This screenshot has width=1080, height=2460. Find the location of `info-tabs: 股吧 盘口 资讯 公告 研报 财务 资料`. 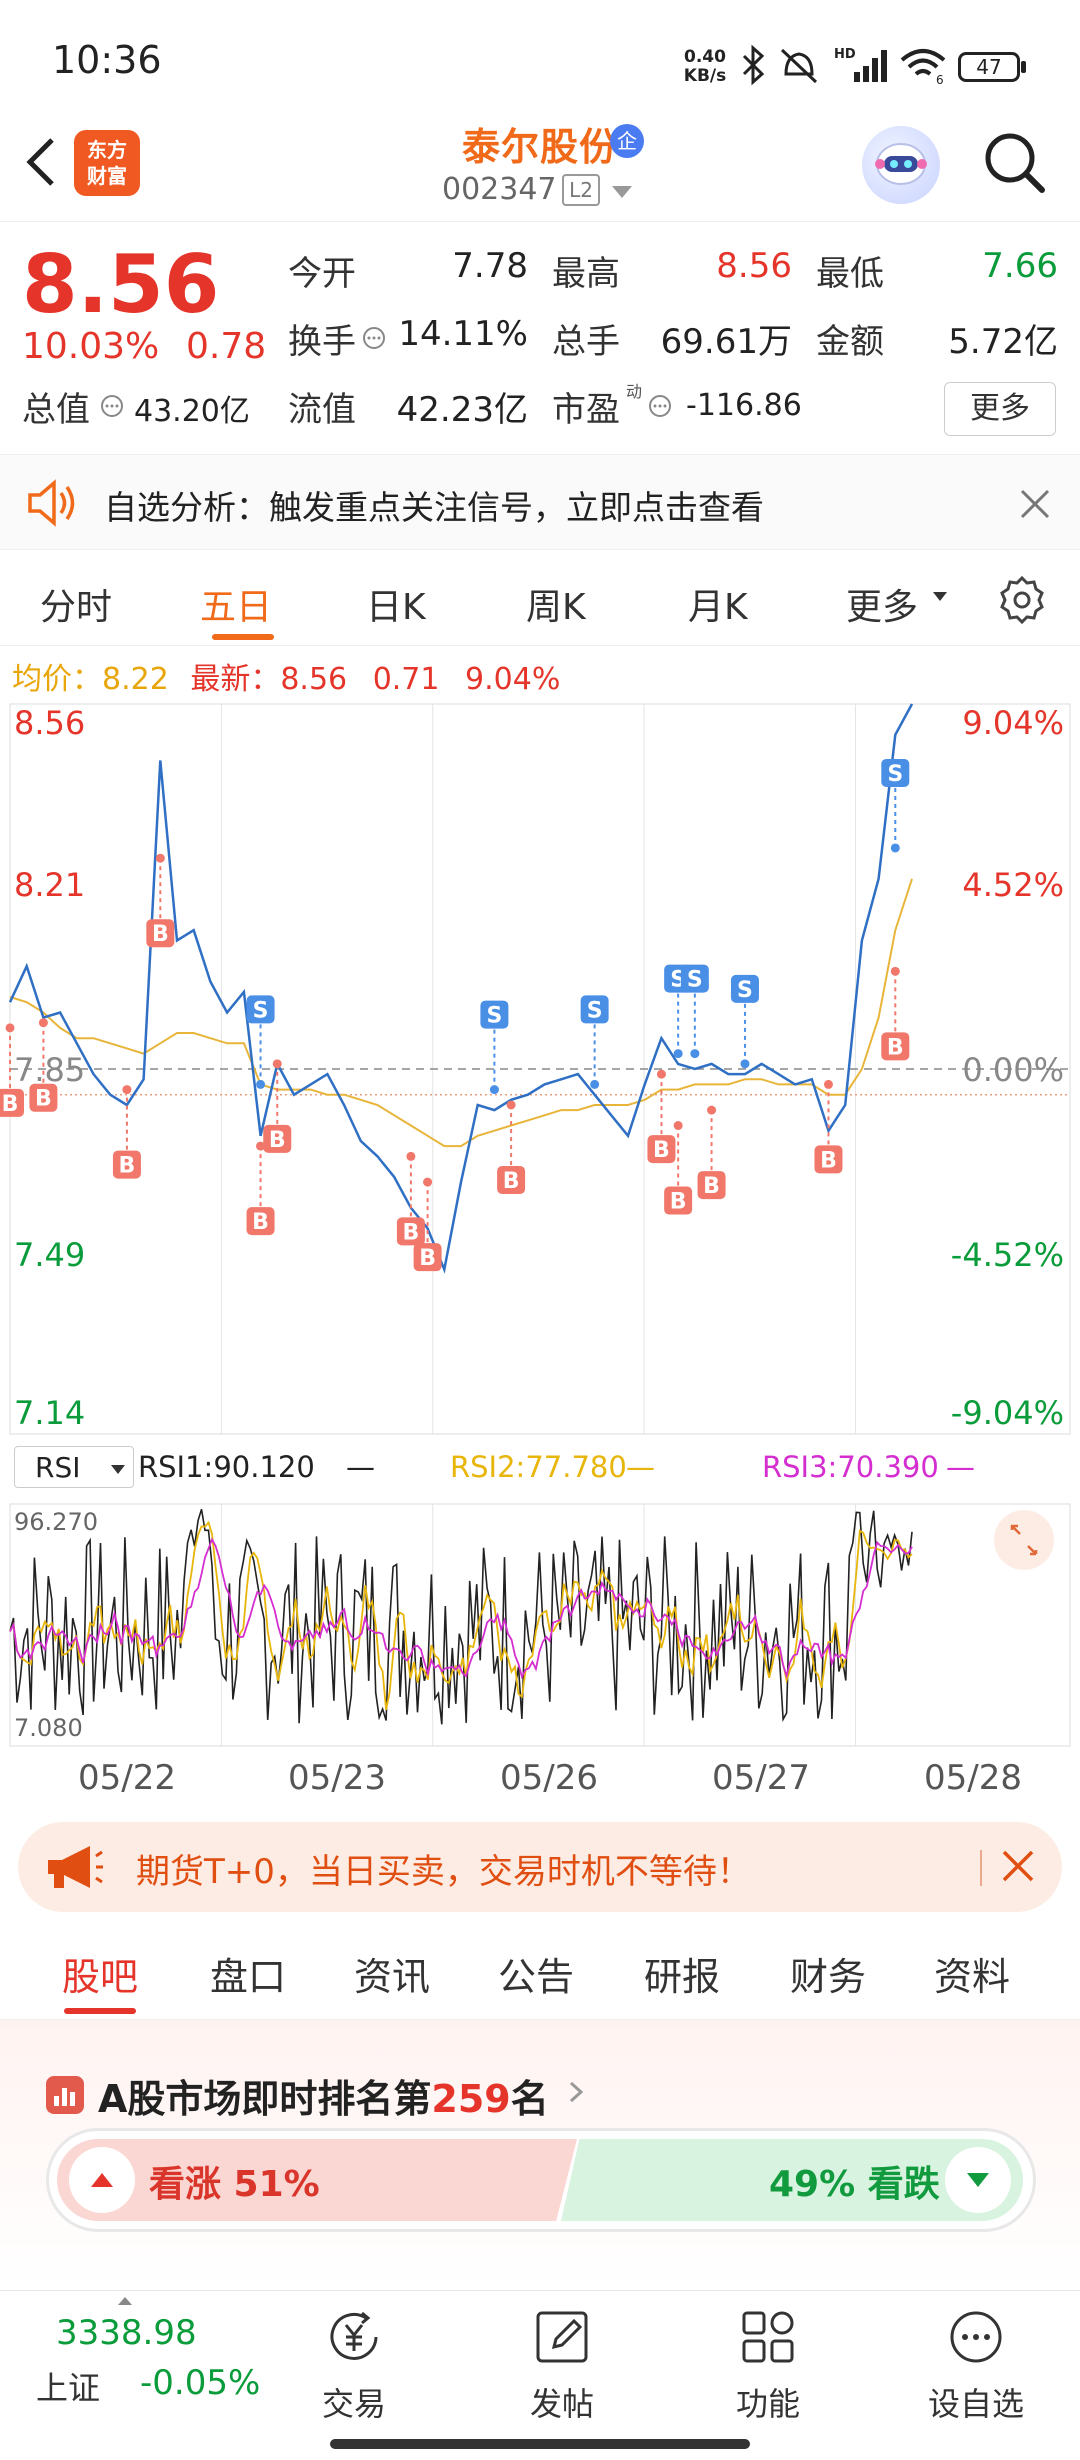

info-tabs: 股吧 盘口 资讯 公告 研报 财务 资料 is located at coordinates (540, 1970).